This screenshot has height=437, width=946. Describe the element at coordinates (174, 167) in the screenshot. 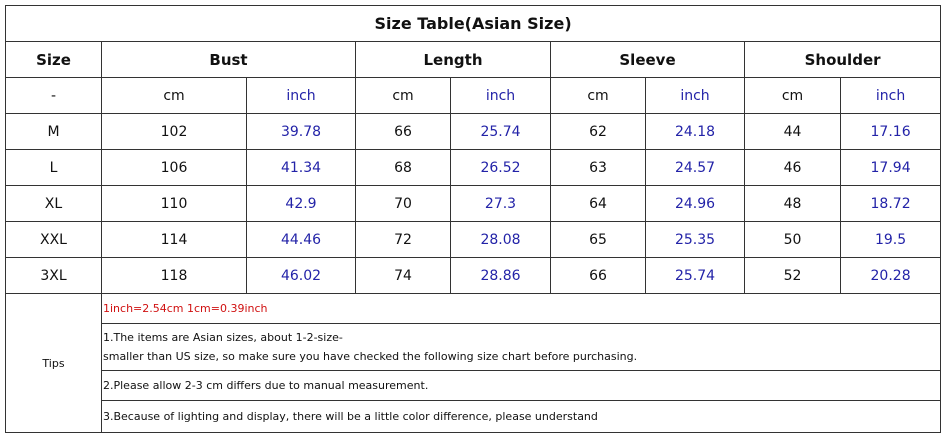

I see `value-cell: 106` at that location.